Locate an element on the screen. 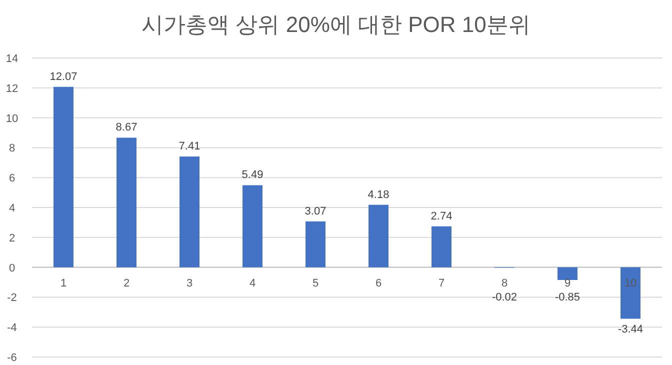  data-label: 7.41 is located at coordinates (189, 146).